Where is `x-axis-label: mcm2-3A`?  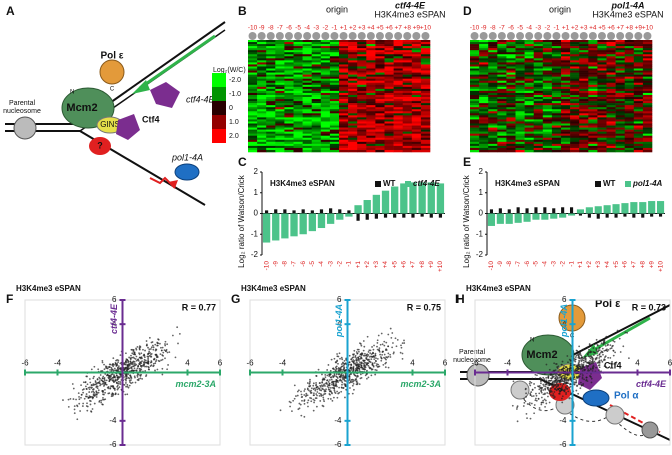 x-axis-label: mcm2-3A is located at coordinates (420, 384).